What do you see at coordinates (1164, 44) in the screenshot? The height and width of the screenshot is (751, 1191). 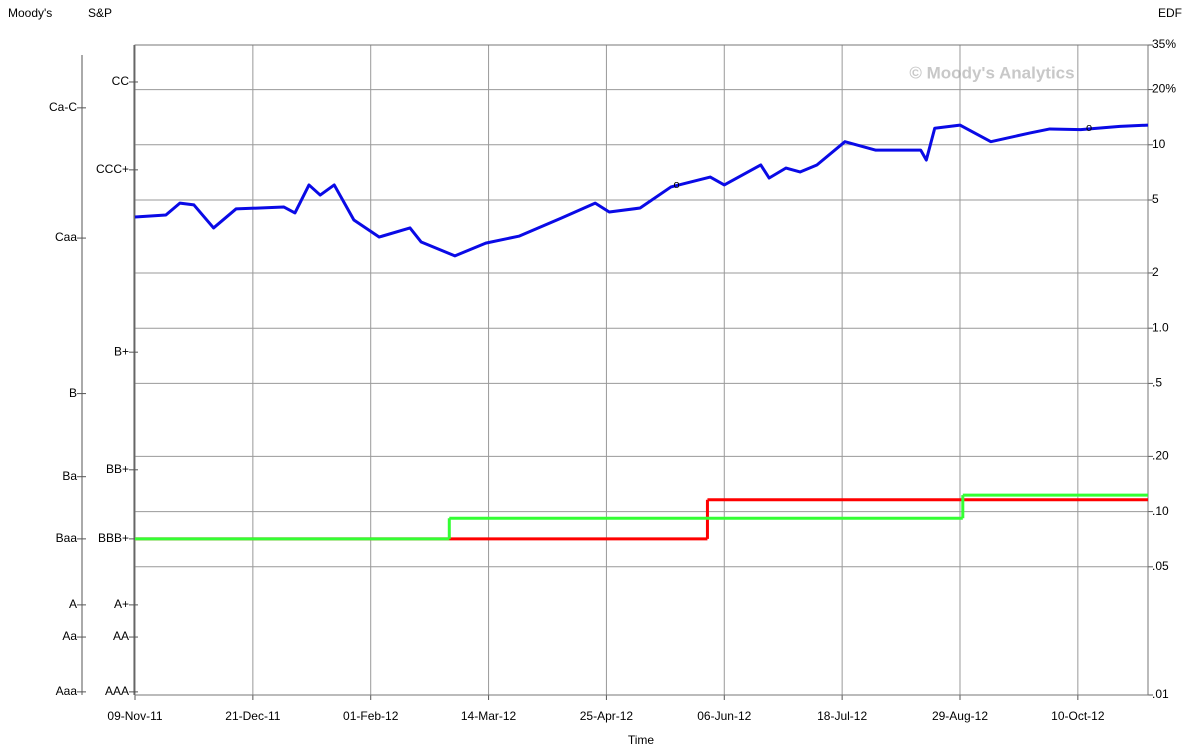 I see `y-tick-label: 35%` at bounding box center [1164, 44].